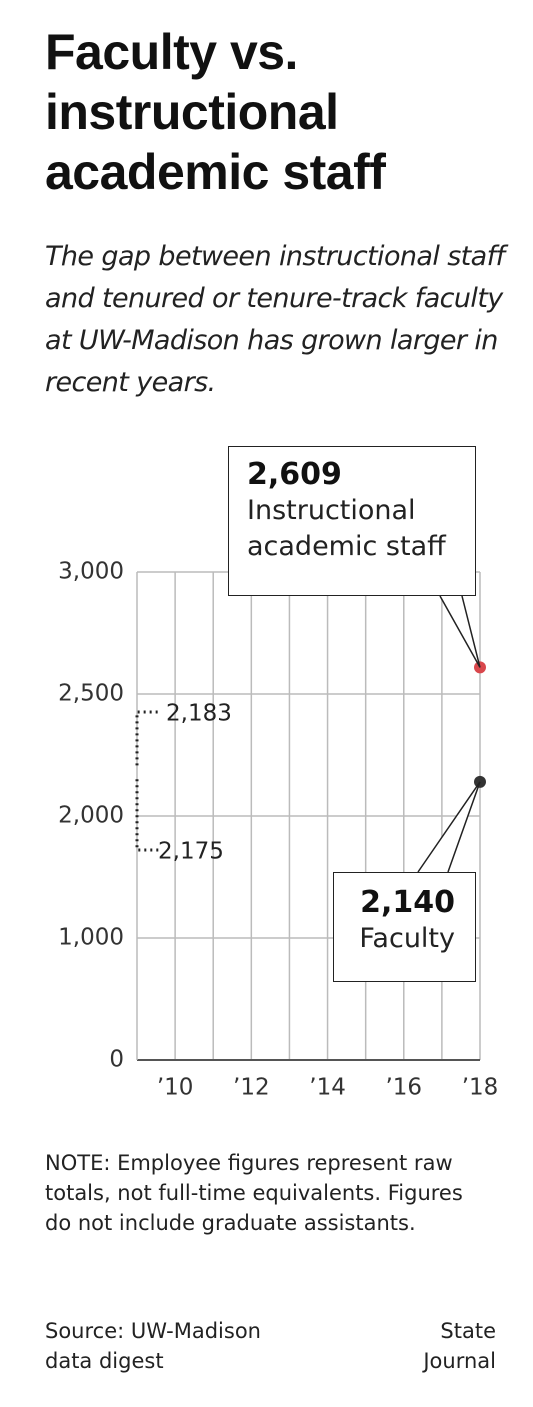  What do you see at coordinates (403, 1088) in the screenshot?
I see `x-tick-label: ’16` at bounding box center [403, 1088].